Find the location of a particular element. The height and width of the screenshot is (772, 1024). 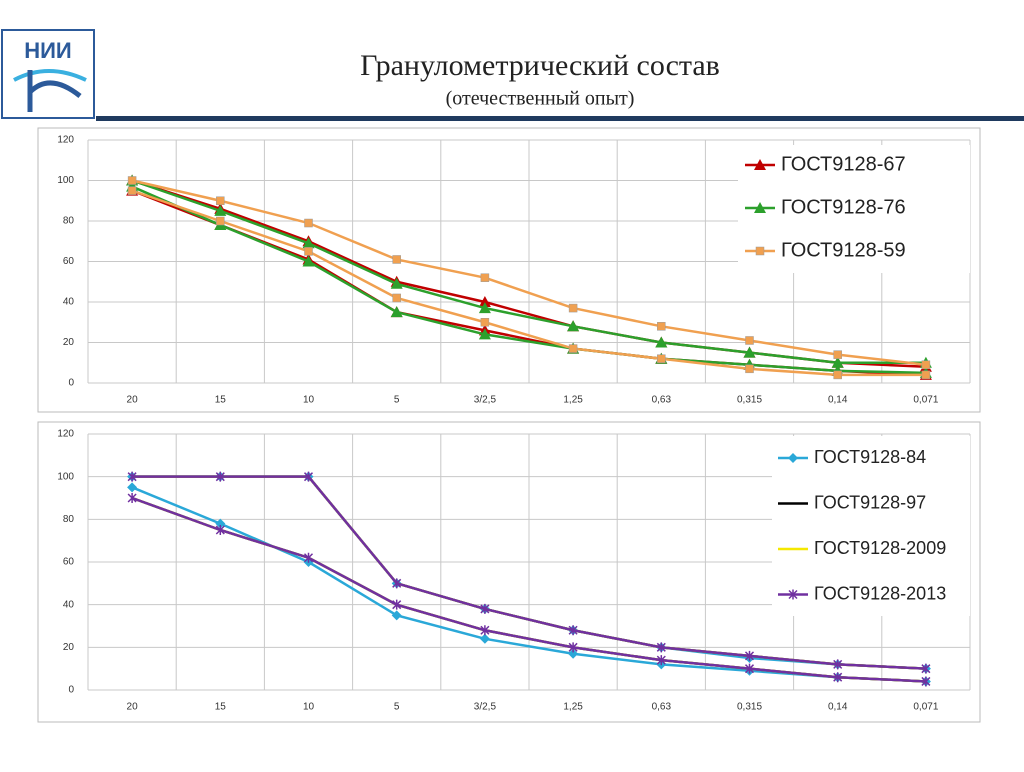

legend-label: ГОСТ9128-84 is located at coordinates (870, 457).